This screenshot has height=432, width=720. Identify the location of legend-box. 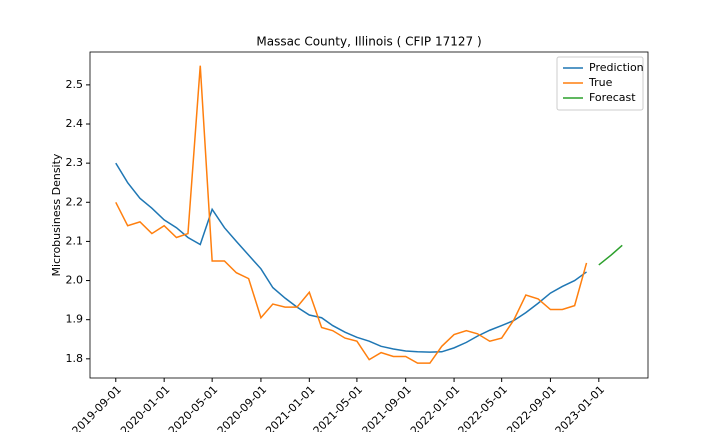
(600, 83).